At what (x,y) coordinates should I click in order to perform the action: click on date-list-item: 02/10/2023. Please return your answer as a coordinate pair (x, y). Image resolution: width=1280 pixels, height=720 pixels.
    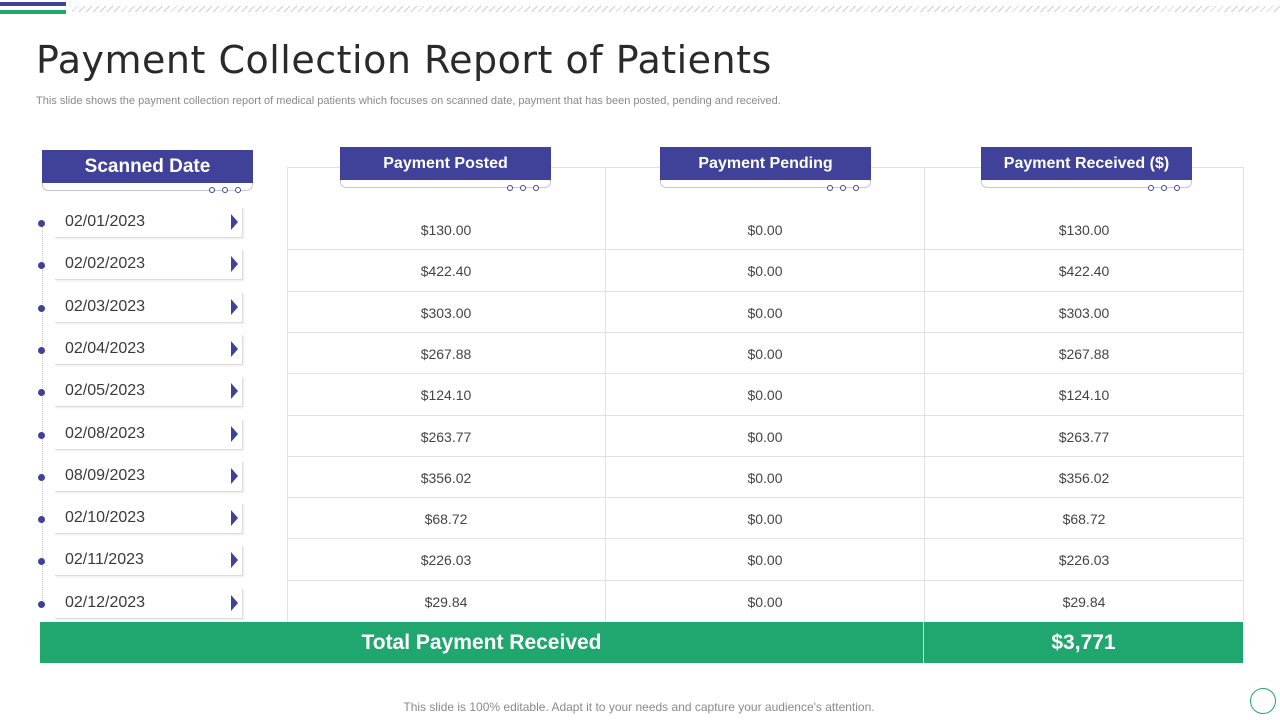
    Looking at the image, I should click on (143, 519).